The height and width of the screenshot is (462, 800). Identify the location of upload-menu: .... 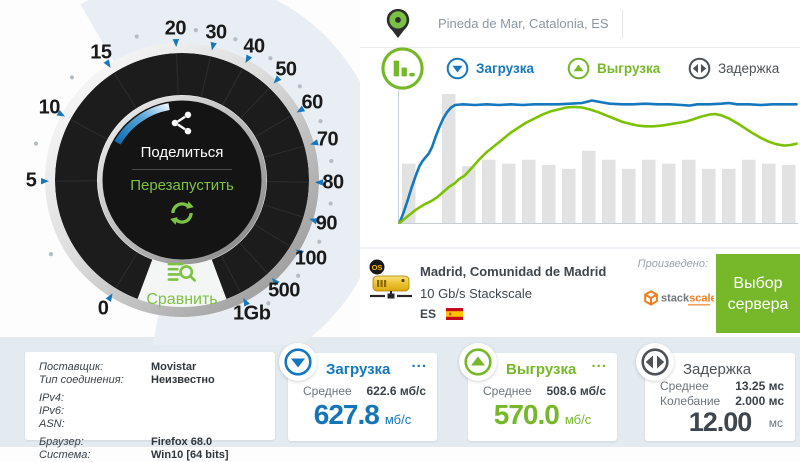
(599, 362).